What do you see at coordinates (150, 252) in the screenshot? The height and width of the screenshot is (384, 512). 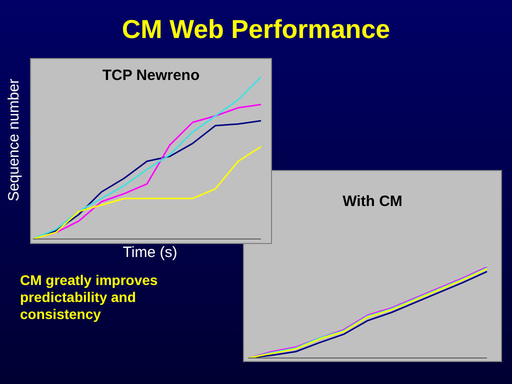 I see `x-axis-title: Time (s)` at bounding box center [150, 252].